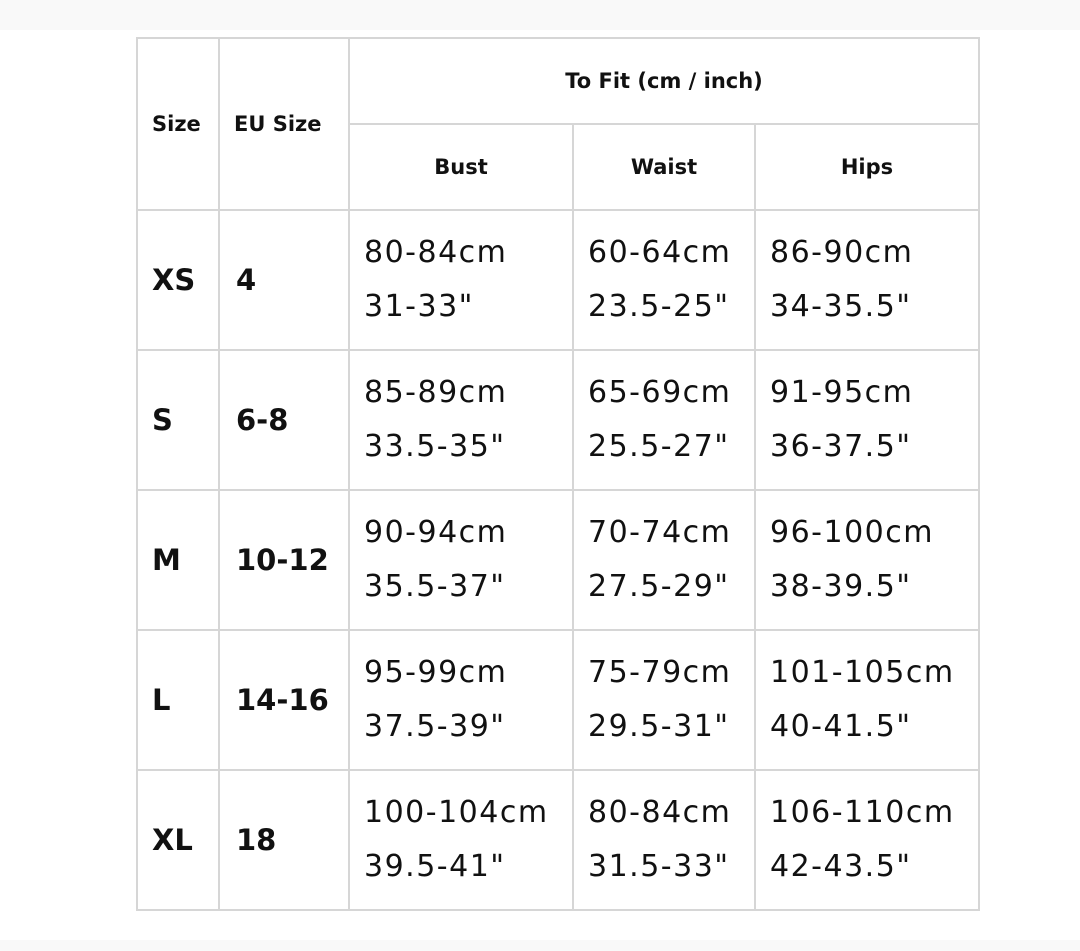  What do you see at coordinates (540, 945) in the screenshot?
I see `bottom-band` at bounding box center [540, 945].